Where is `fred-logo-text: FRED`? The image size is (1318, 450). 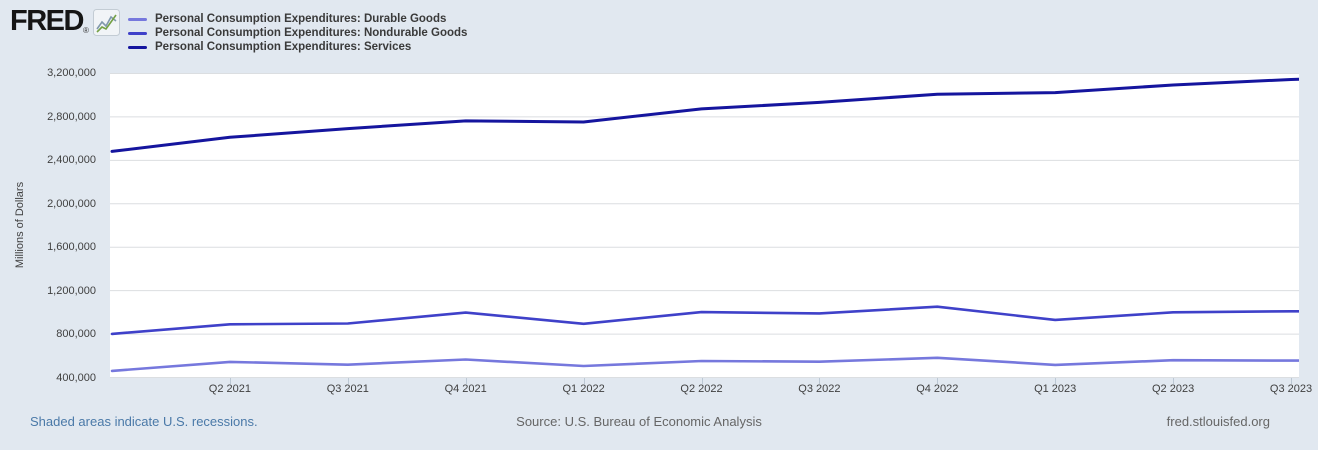 fred-logo-text: FRED is located at coordinates (47, 21).